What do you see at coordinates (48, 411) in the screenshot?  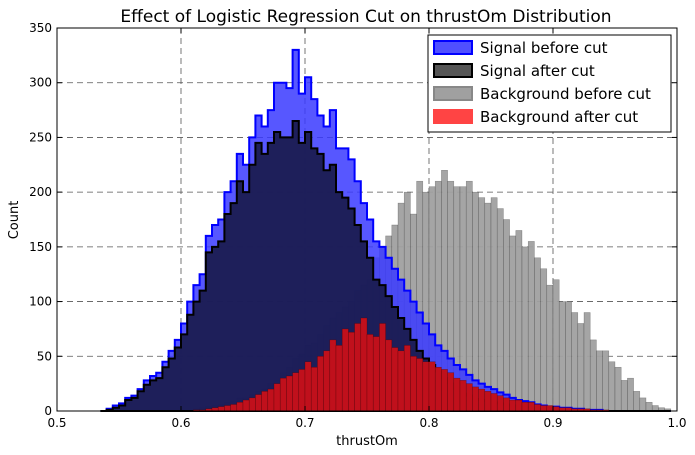 I see `y-tick-label: 0` at bounding box center [48, 411].